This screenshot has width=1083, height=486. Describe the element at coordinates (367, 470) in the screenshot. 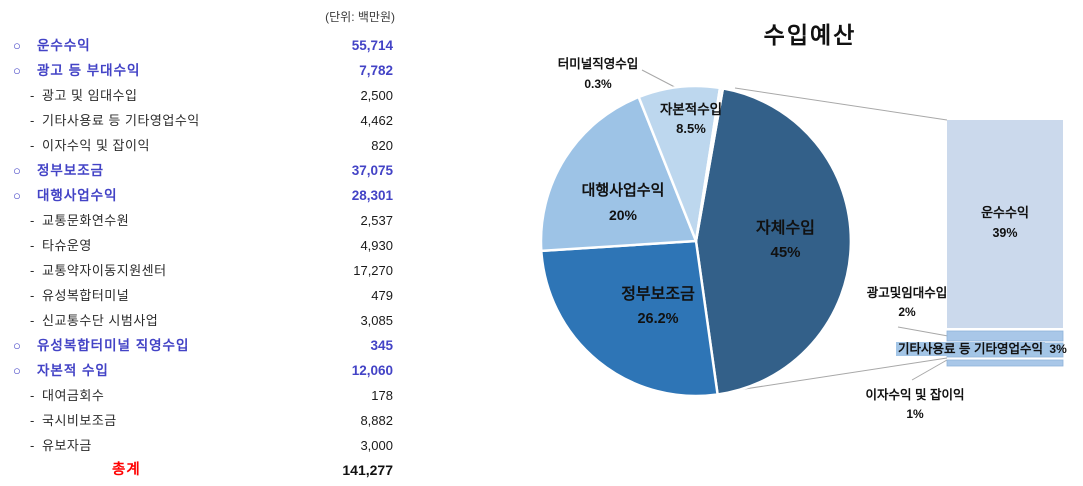

I see `total-value: 141,277` at that location.